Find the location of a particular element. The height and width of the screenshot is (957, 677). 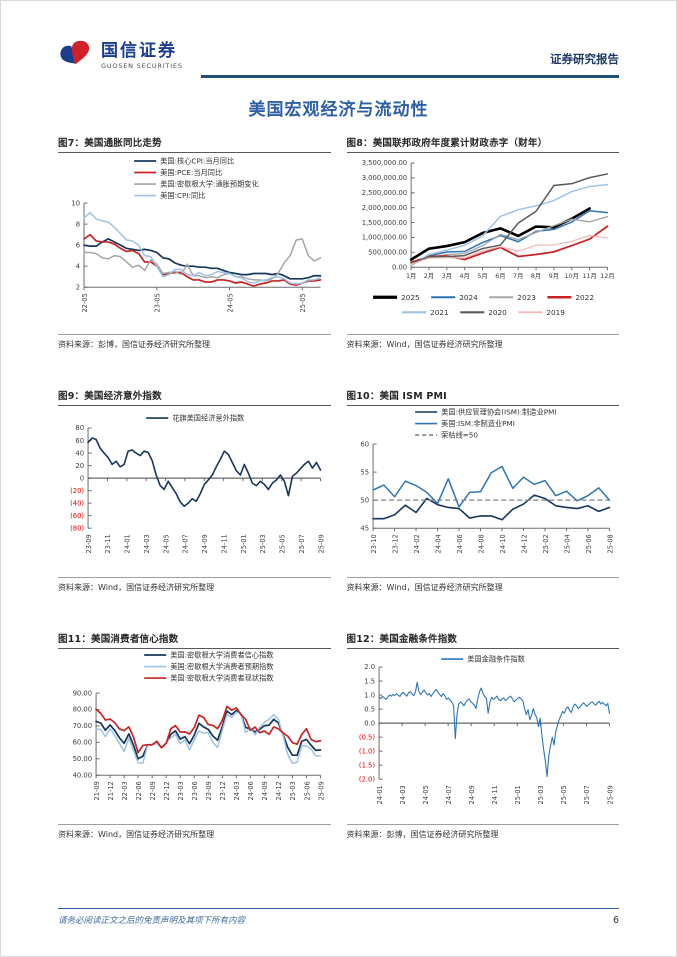

svg-text: 24-02 is located at coordinates (416, 543).